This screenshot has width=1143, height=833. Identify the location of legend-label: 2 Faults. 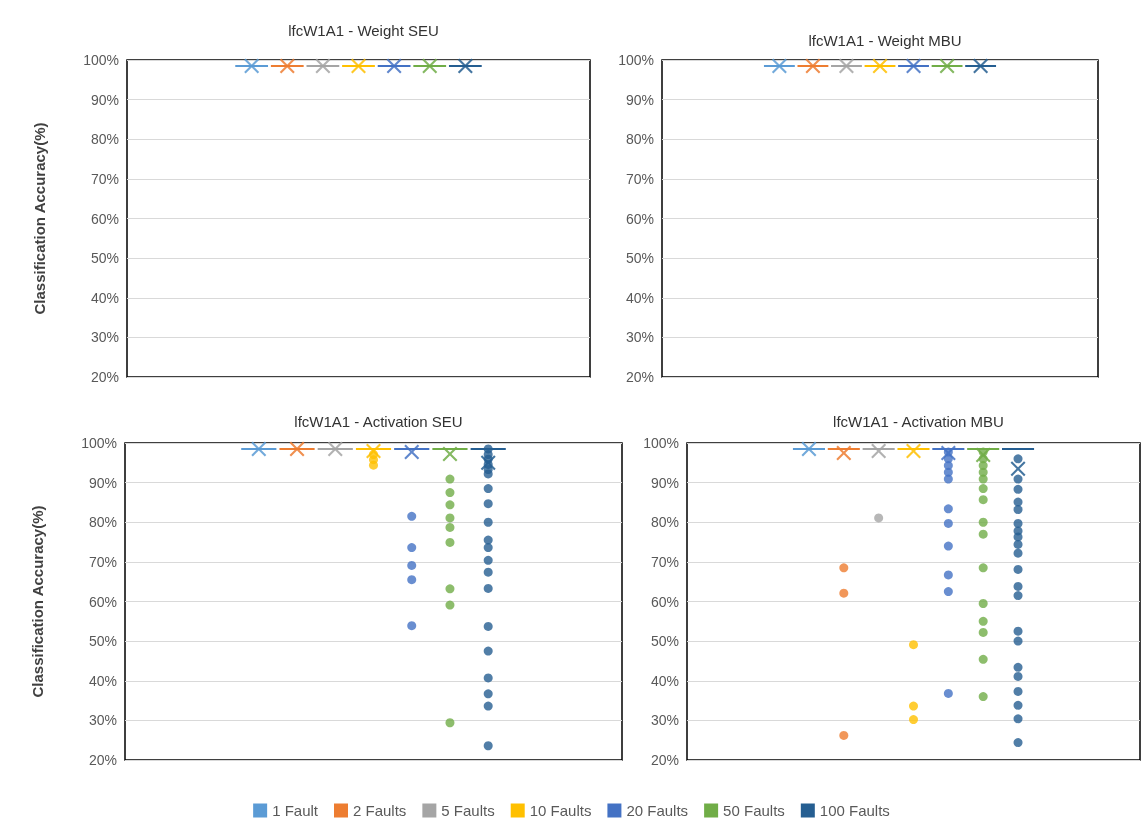
(380, 810).